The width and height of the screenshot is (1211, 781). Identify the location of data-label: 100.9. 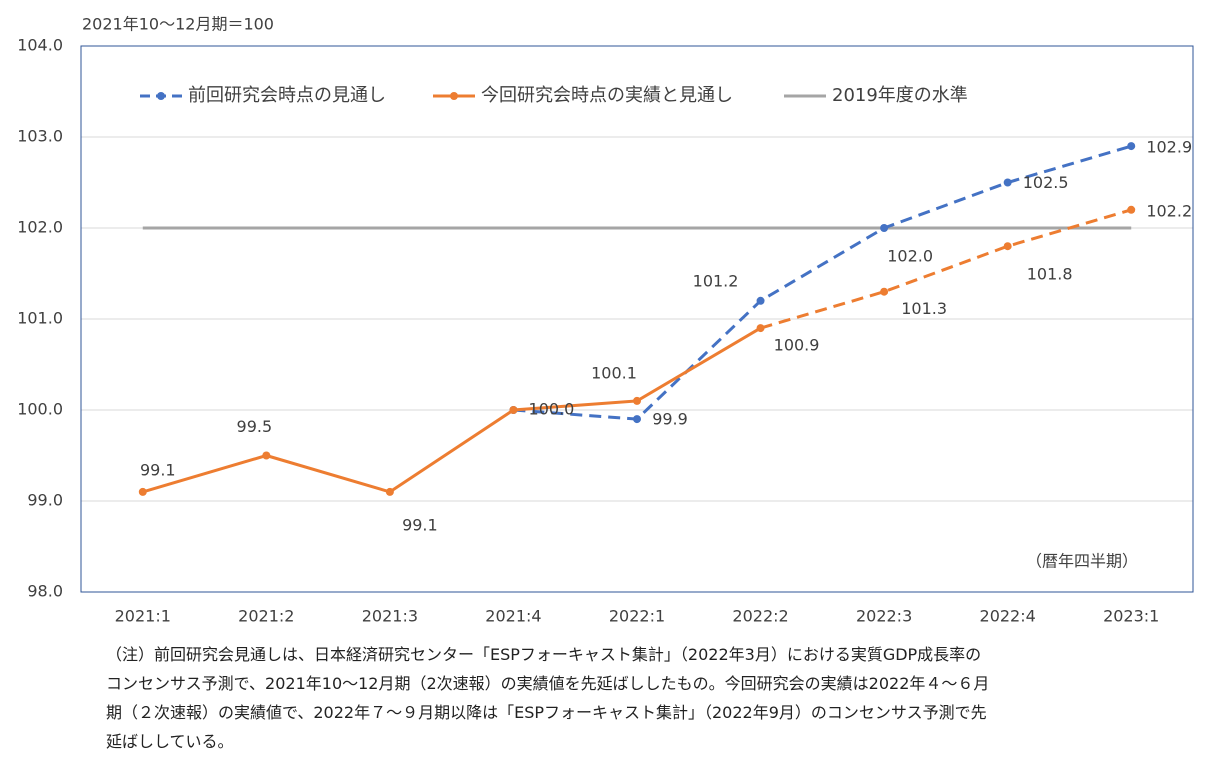
(797, 345).